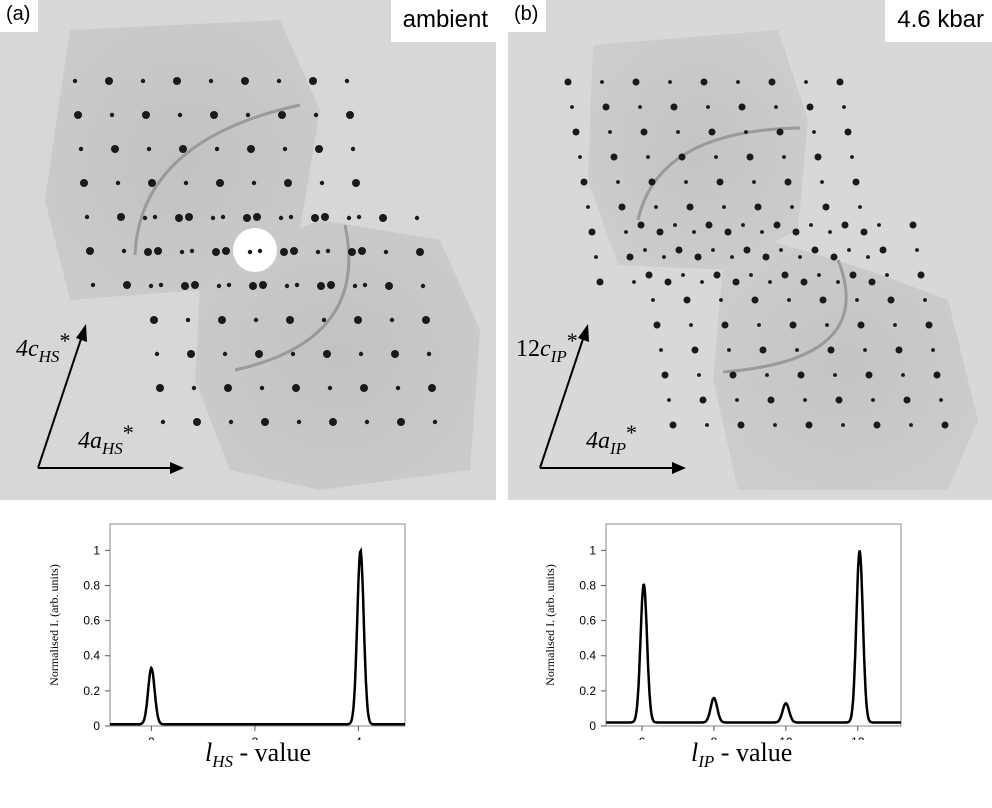 The width and height of the screenshot is (992, 808). What do you see at coordinates (110, 399) in the screenshot?
I see `reciprocal-axes-a` at bounding box center [110, 399].